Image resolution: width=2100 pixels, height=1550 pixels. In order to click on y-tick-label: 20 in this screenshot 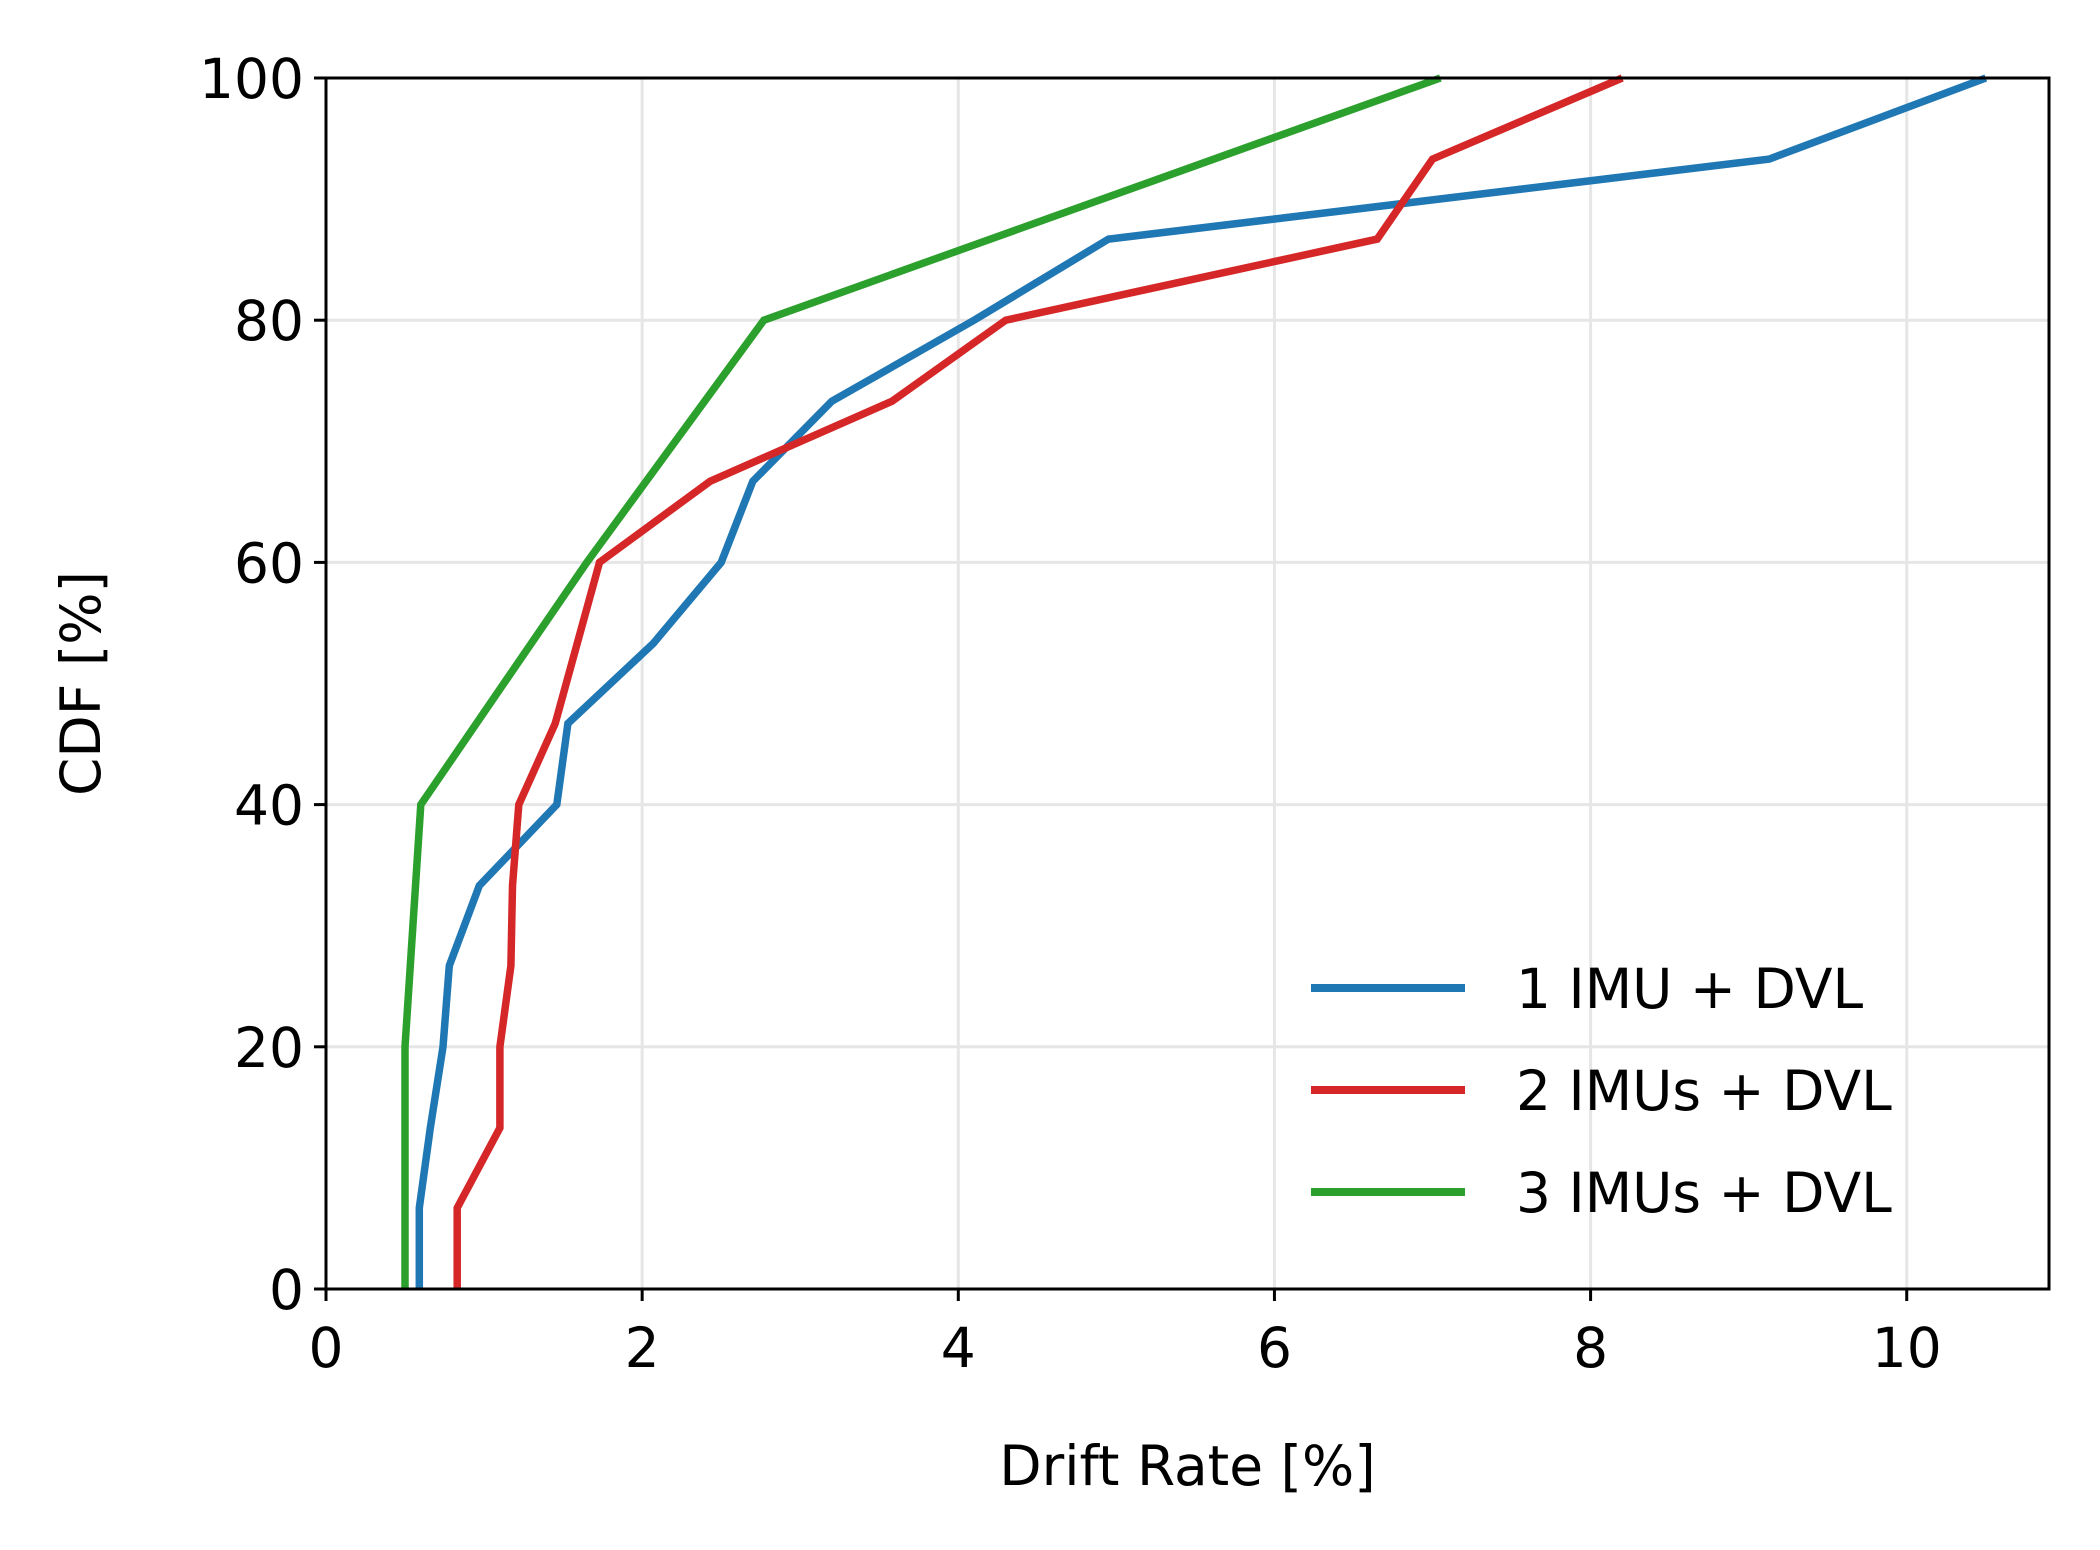, I will do `click(269, 1048)`.